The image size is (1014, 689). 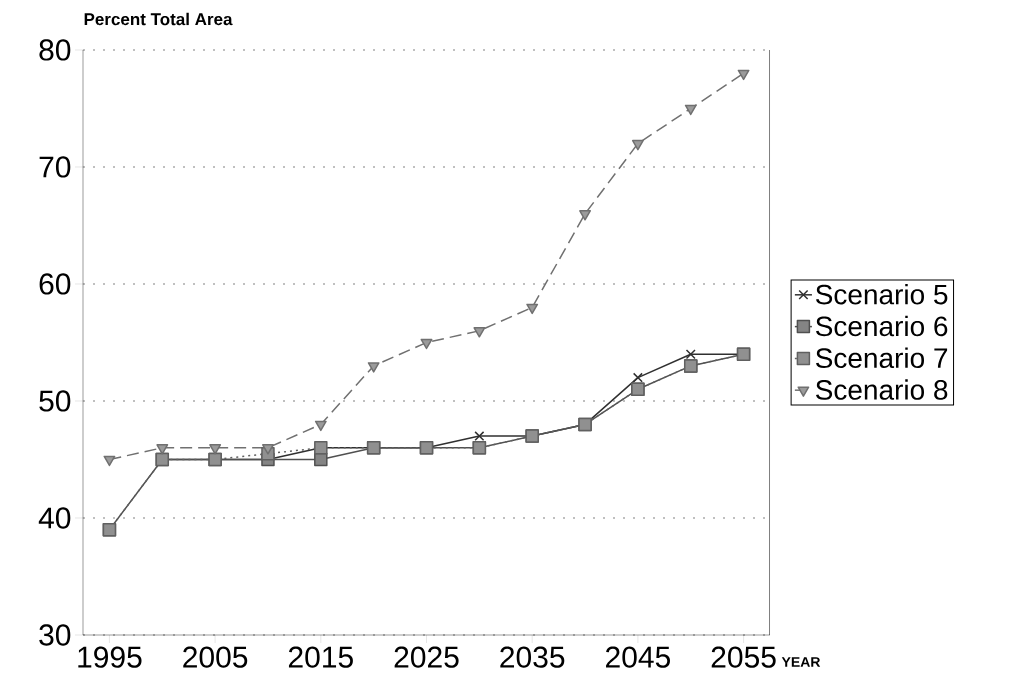 What do you see at coordinates (638, 657) in the screenshot?
I see `x-tick-label: 2045` at bounding box center [638, 657].